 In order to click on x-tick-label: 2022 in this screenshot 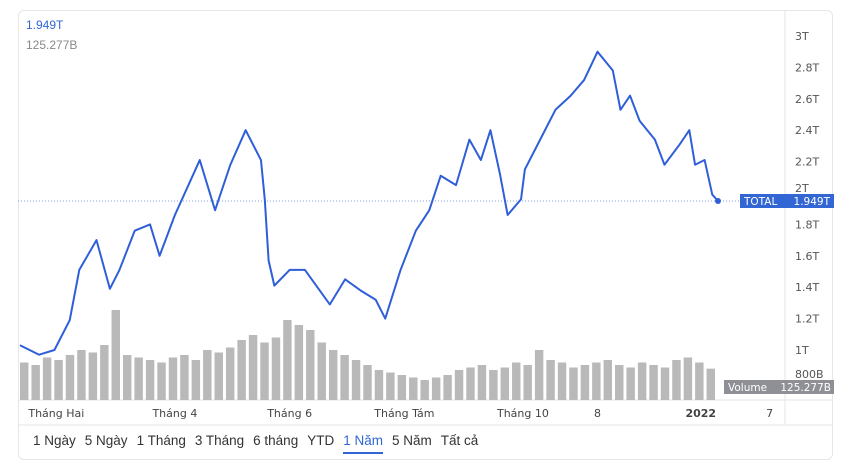, I will do `click(700, 413)`.